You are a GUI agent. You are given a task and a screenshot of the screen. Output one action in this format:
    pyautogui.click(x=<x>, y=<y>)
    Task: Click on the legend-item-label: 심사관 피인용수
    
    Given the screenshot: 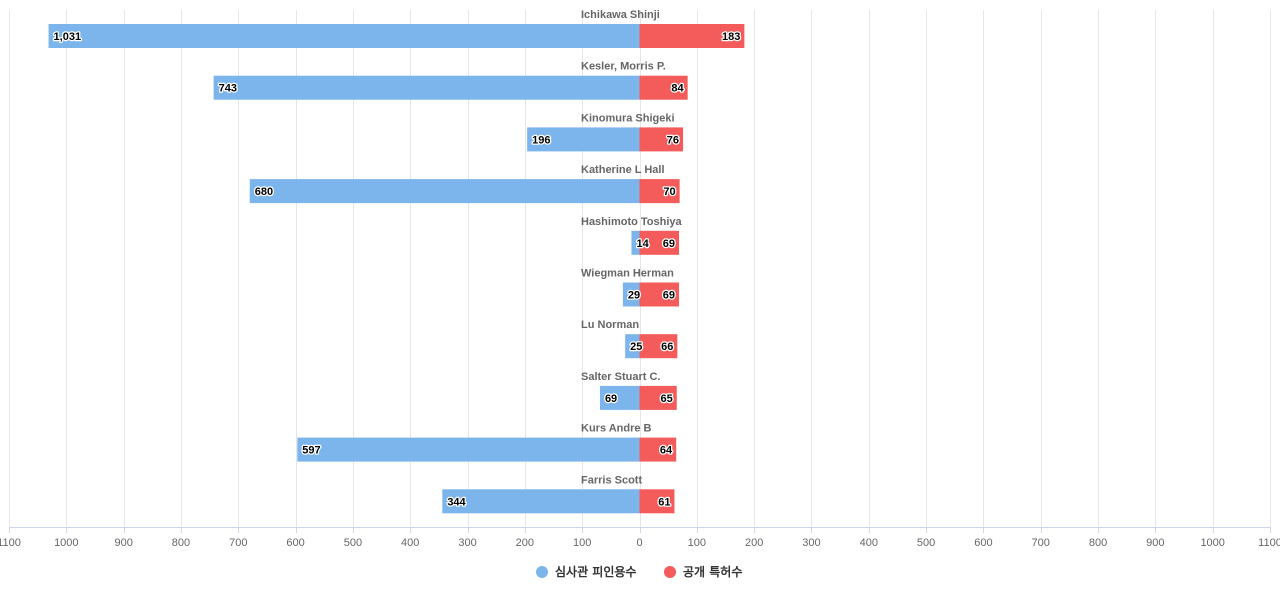 What is the action you would take?
    pyautogui.click(x=595, y=571)
    